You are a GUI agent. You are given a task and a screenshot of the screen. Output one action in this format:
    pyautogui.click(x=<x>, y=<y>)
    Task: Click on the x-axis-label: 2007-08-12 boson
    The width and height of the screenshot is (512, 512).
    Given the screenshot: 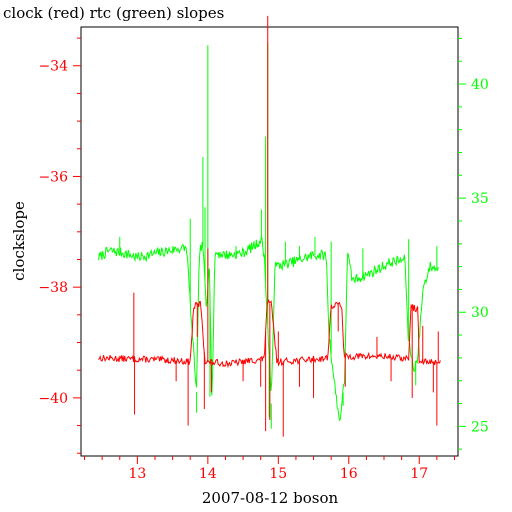 What is the action you would take?
    pyautogui.click(x=270, y=498)
    